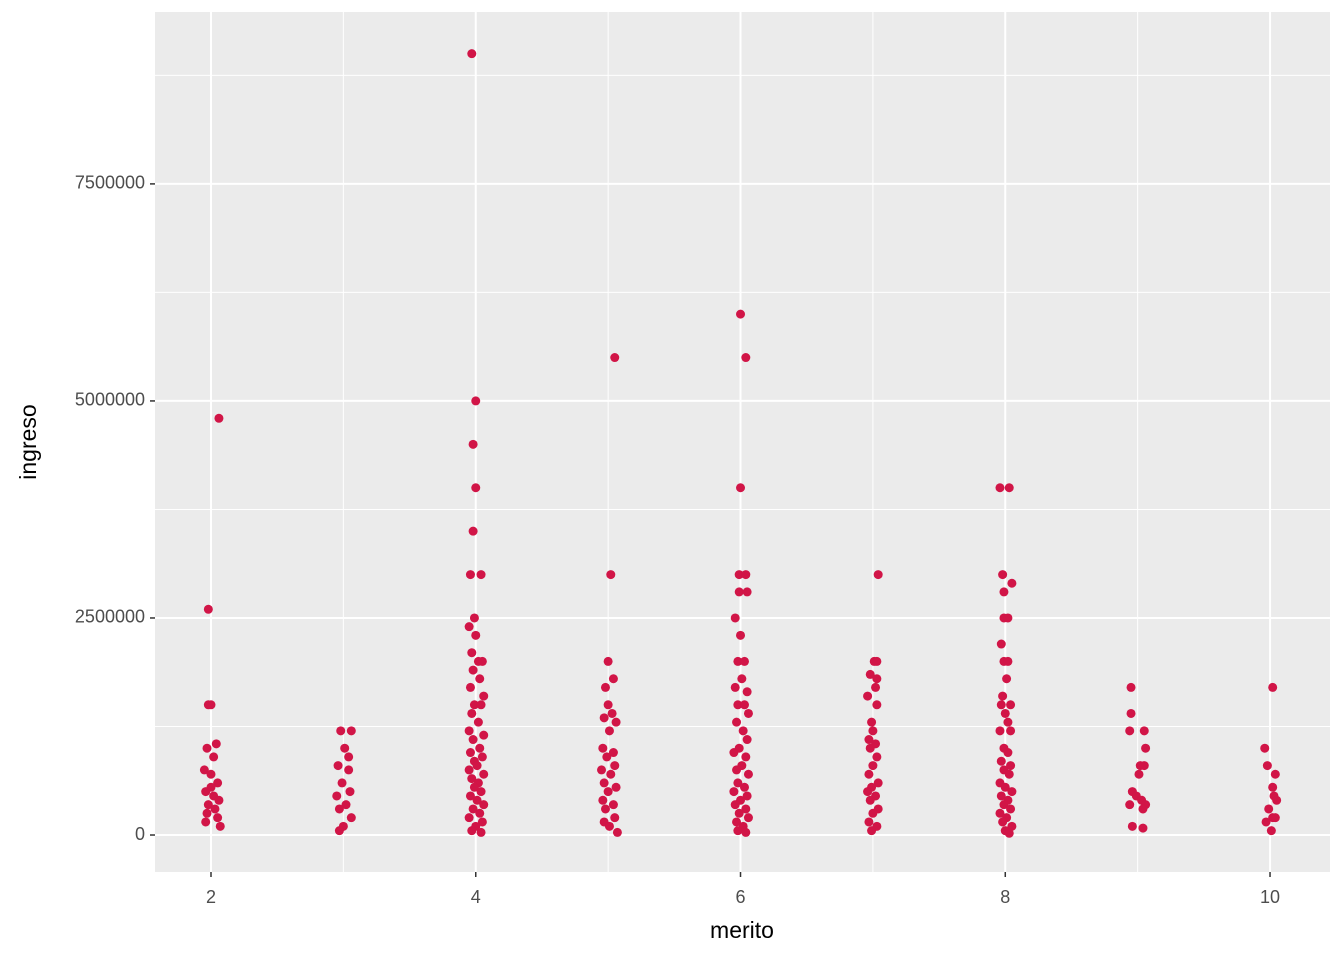 Image resolution: width=1344 pixels, height=965 pixels. I want to click on y-tick-label: 5000000, so click(110, 400).